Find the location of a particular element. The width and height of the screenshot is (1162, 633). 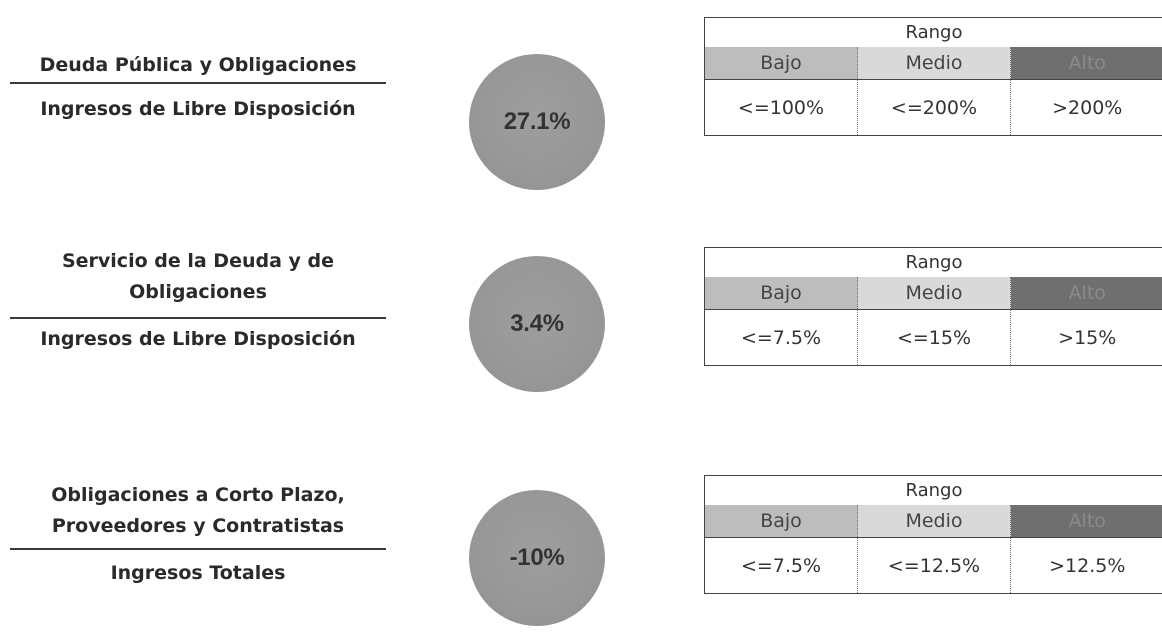

numerator-text: Proveedores y Contratistas is located at coordinates (198, 526).